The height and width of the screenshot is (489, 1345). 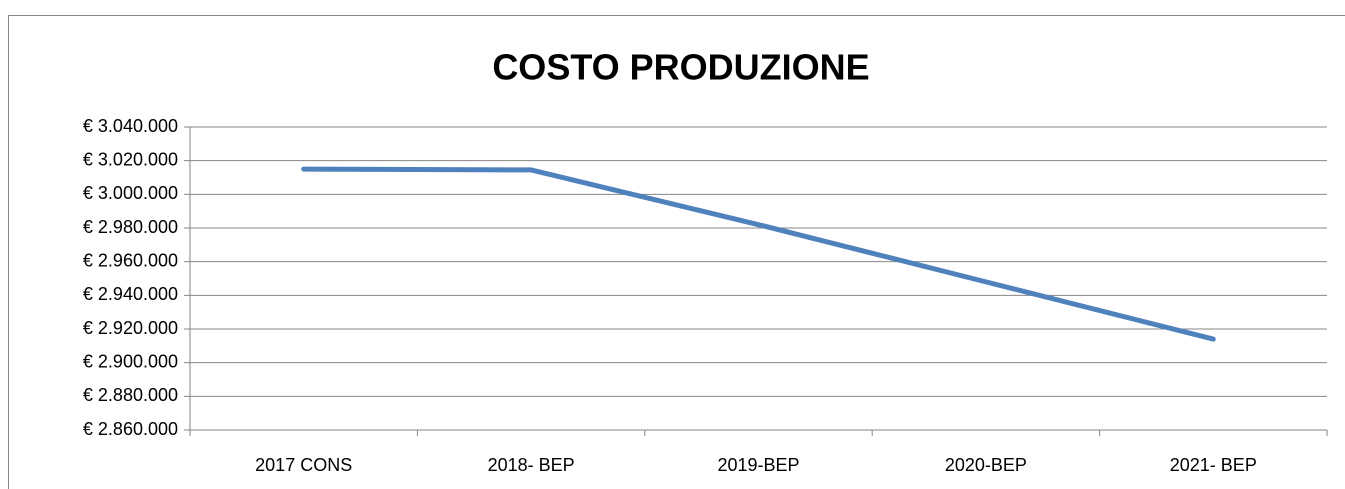 I want to click on y-tick-label: € 2.920.000, so click(x=130, y=328).